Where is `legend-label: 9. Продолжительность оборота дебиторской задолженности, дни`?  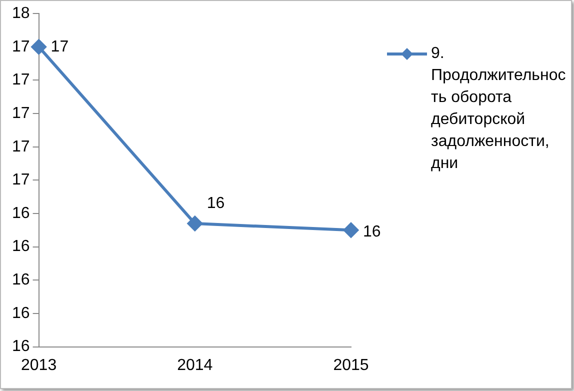
legend-label: 9. Продолжительность оборота дебиторской задолженности, дни is located at coordinates (499, 109).